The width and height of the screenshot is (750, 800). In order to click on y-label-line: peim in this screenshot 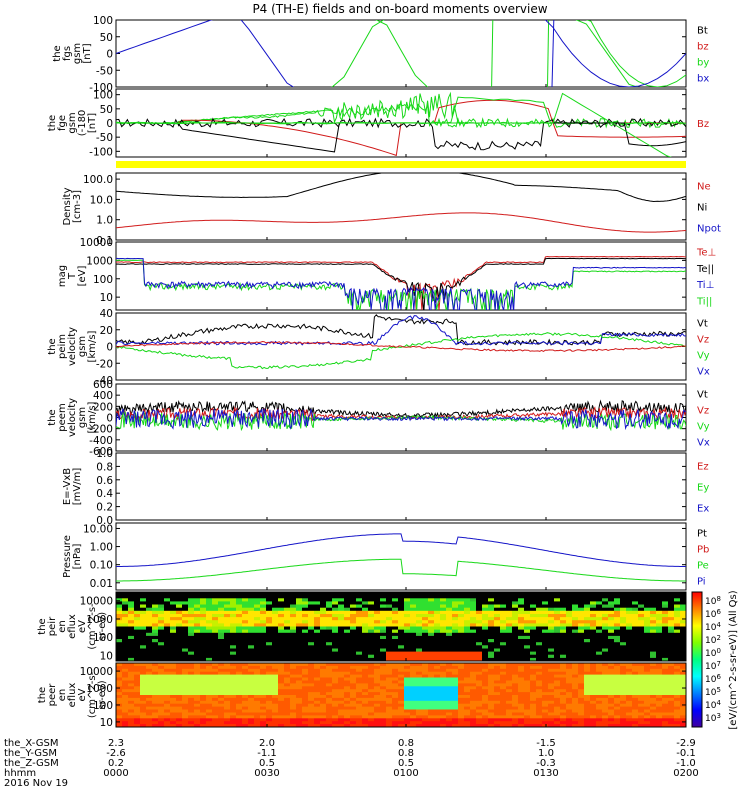, I will do `click(62, 346)`.